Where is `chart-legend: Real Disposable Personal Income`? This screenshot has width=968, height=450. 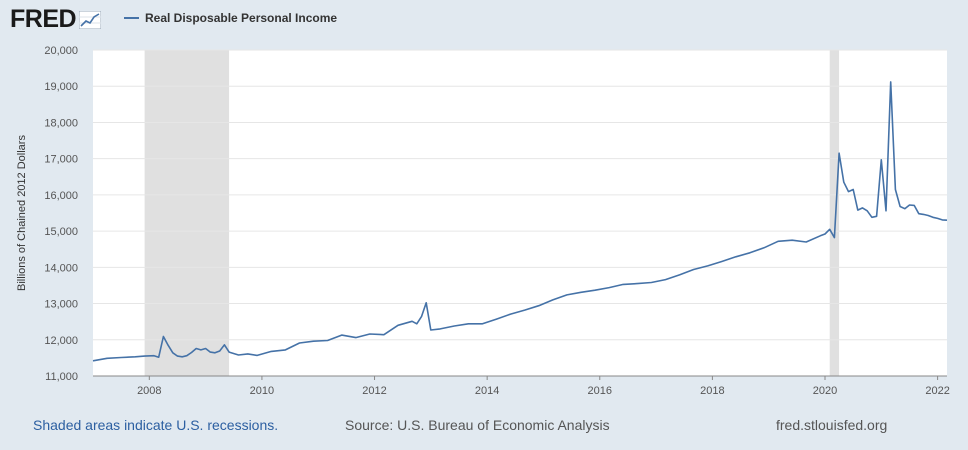 chart-legend: Real Disposable Personal Income is located at coordinates (230, 18).